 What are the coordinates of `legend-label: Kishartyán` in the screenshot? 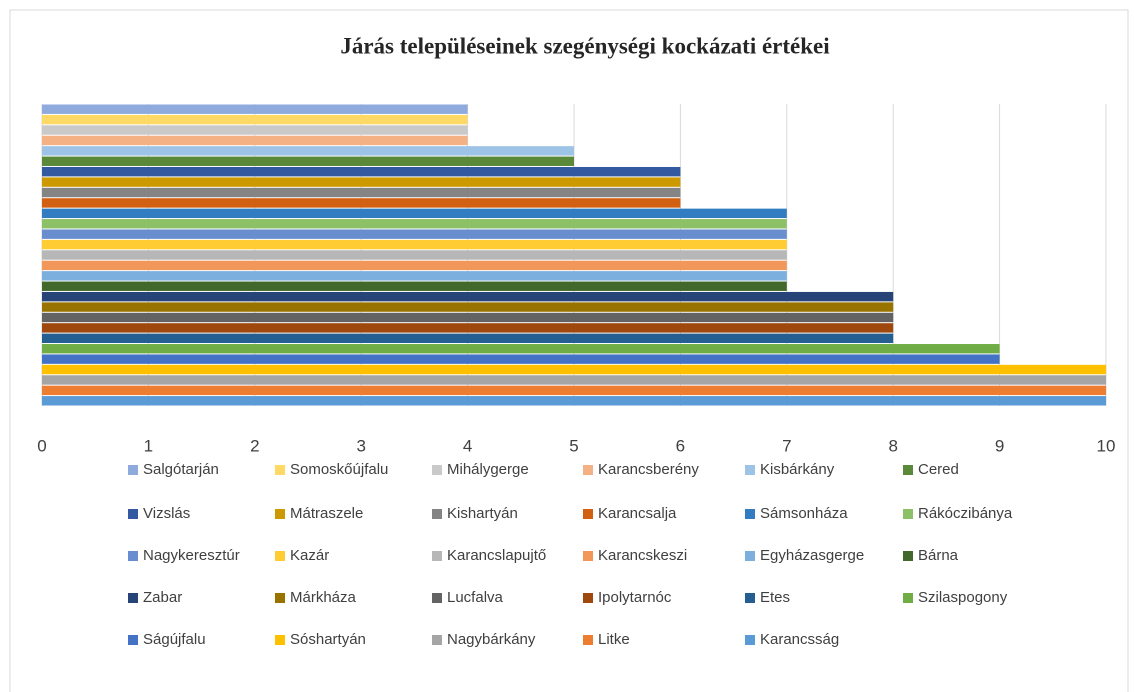 It's located at (482, 513).